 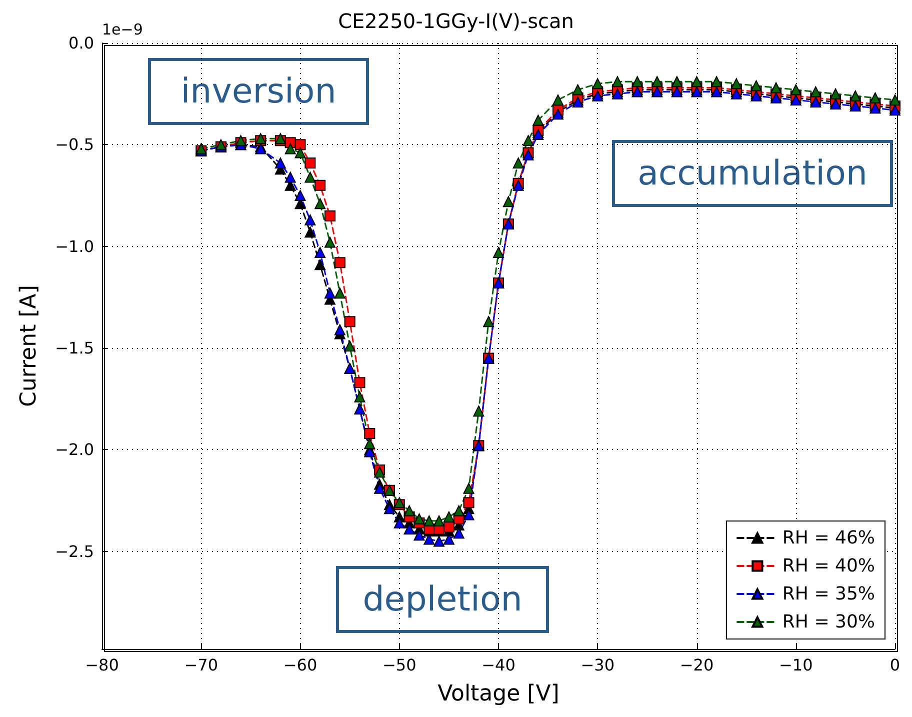 What do you see at coordinates (74, 348) in the screenshot?
I see `y-tick-label: −1.5` at bounding box center [74, 348].